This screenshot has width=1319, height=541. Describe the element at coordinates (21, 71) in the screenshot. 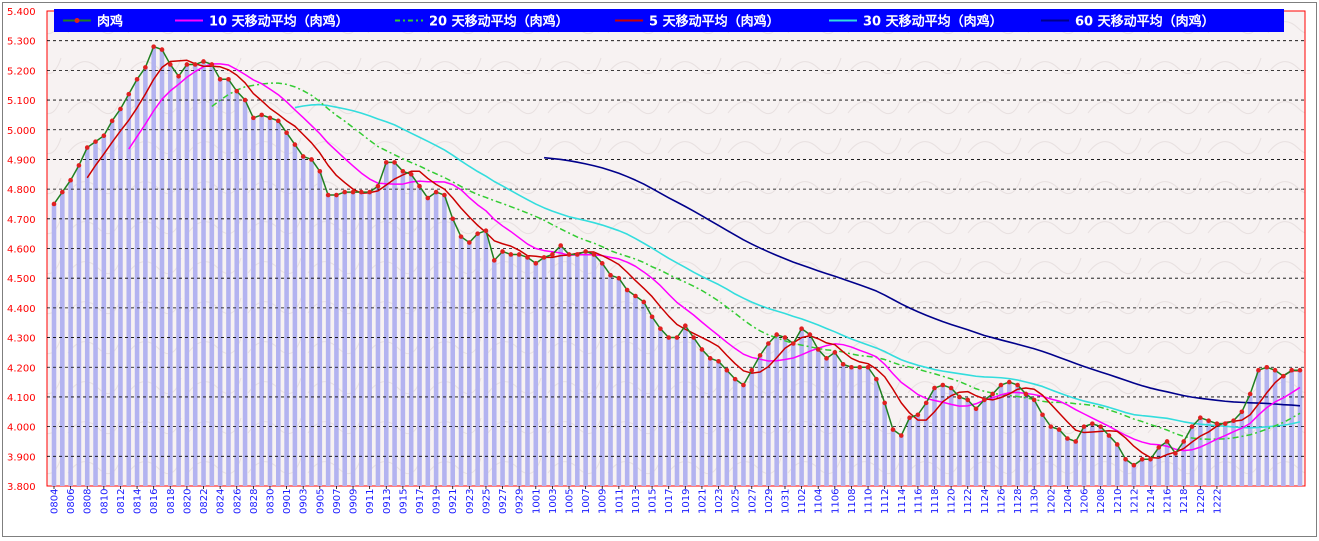

I see `y-tick-label: 5.200` at that location.